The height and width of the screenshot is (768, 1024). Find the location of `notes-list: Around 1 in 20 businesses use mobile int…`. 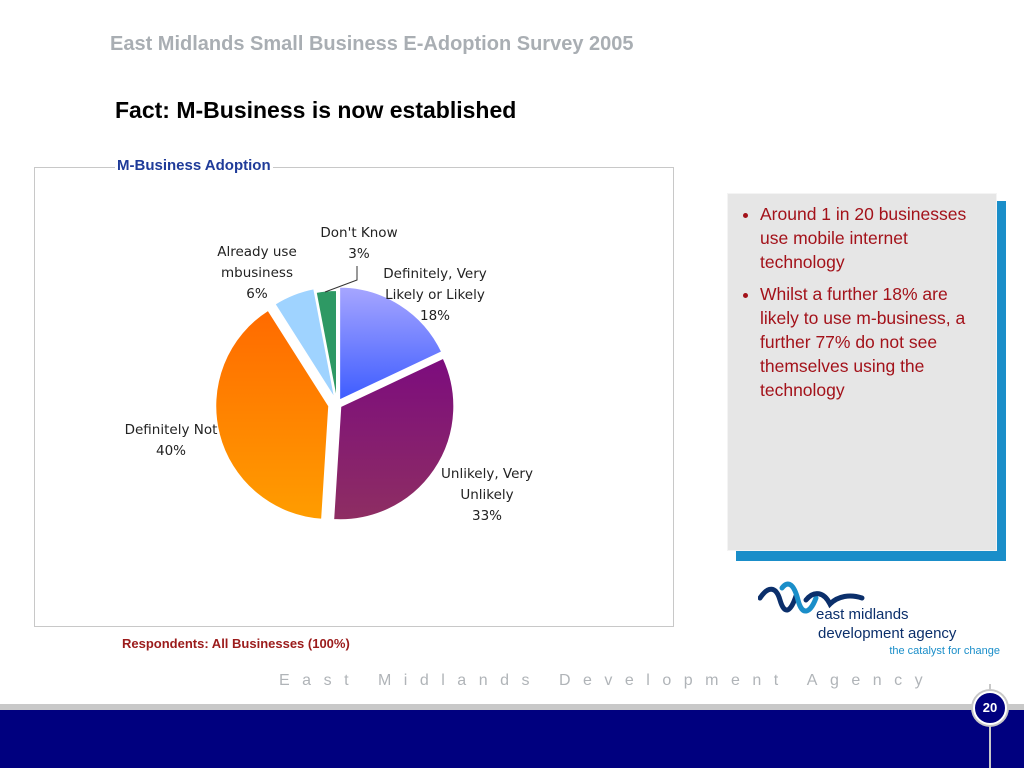

notes-list: Around 1 in 20 businesses use mobile int… is located at coordinates (862, 302).